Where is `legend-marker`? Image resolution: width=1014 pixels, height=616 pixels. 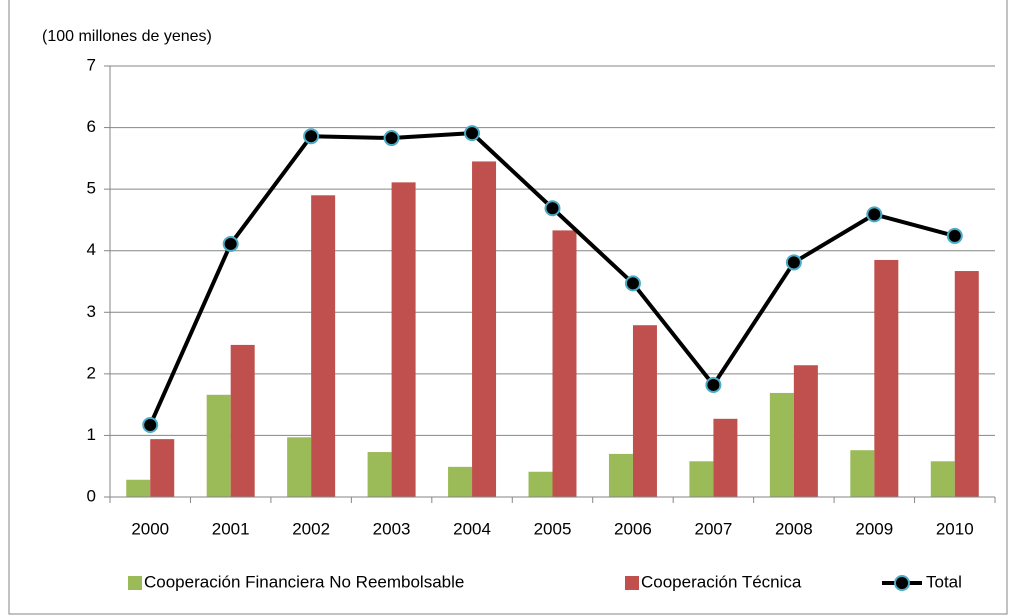
legend-marker is located at coordinates (902, 583).